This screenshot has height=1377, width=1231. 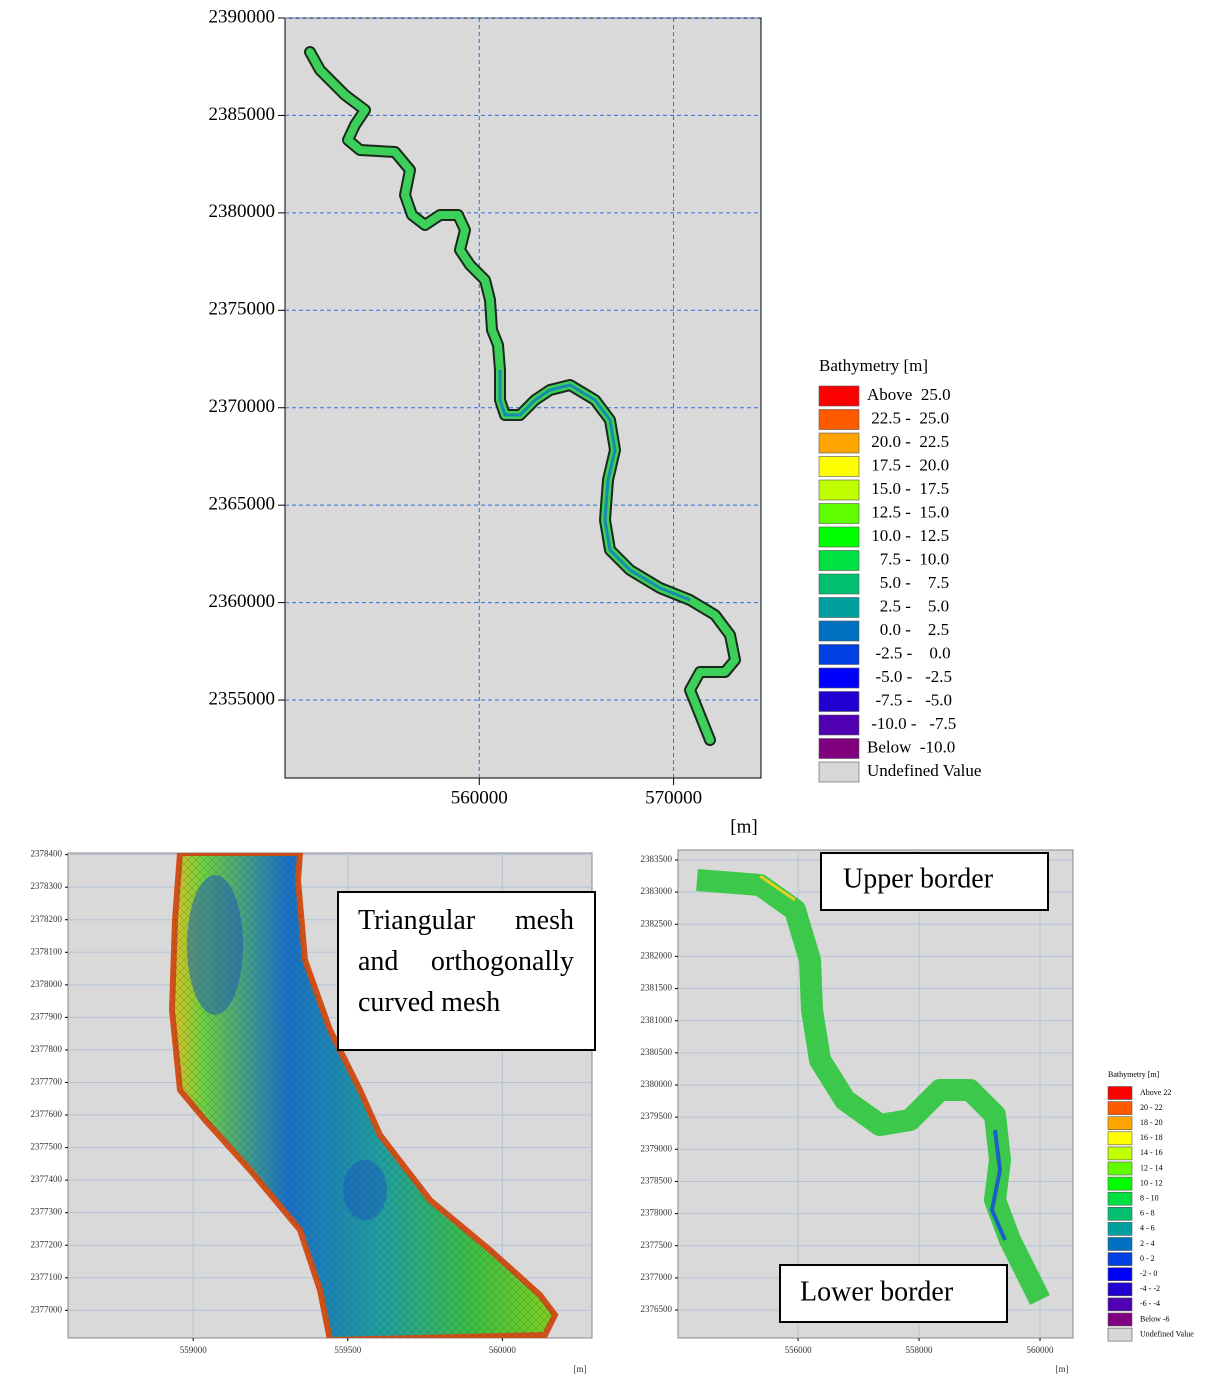 What do you see at coordinates (657, 988) in the screenshot?
I see `y-tick-label: 2381500` at bounding box center [657, 988].